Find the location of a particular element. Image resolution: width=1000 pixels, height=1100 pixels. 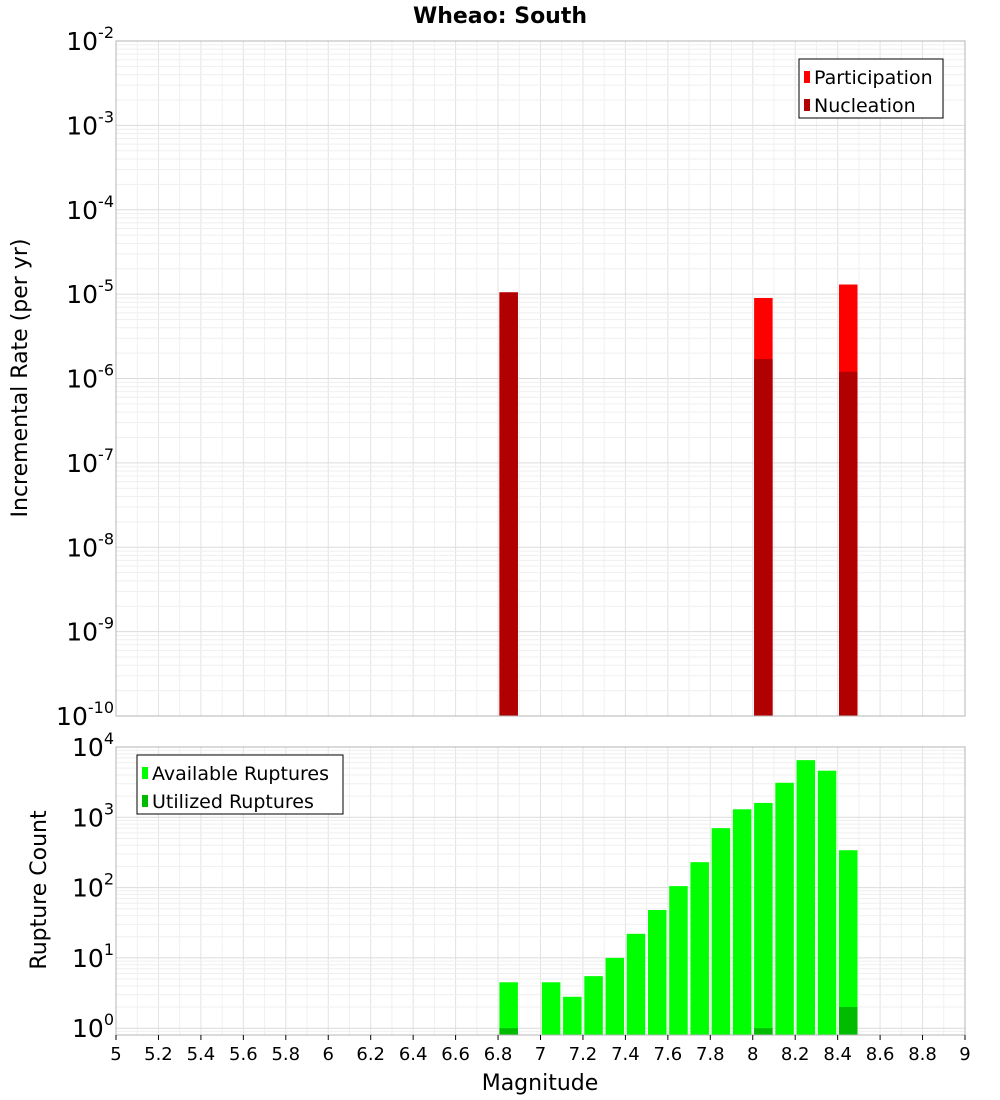

y-tick-label: 10⁻⁴ is located at coordinates (90, 208).